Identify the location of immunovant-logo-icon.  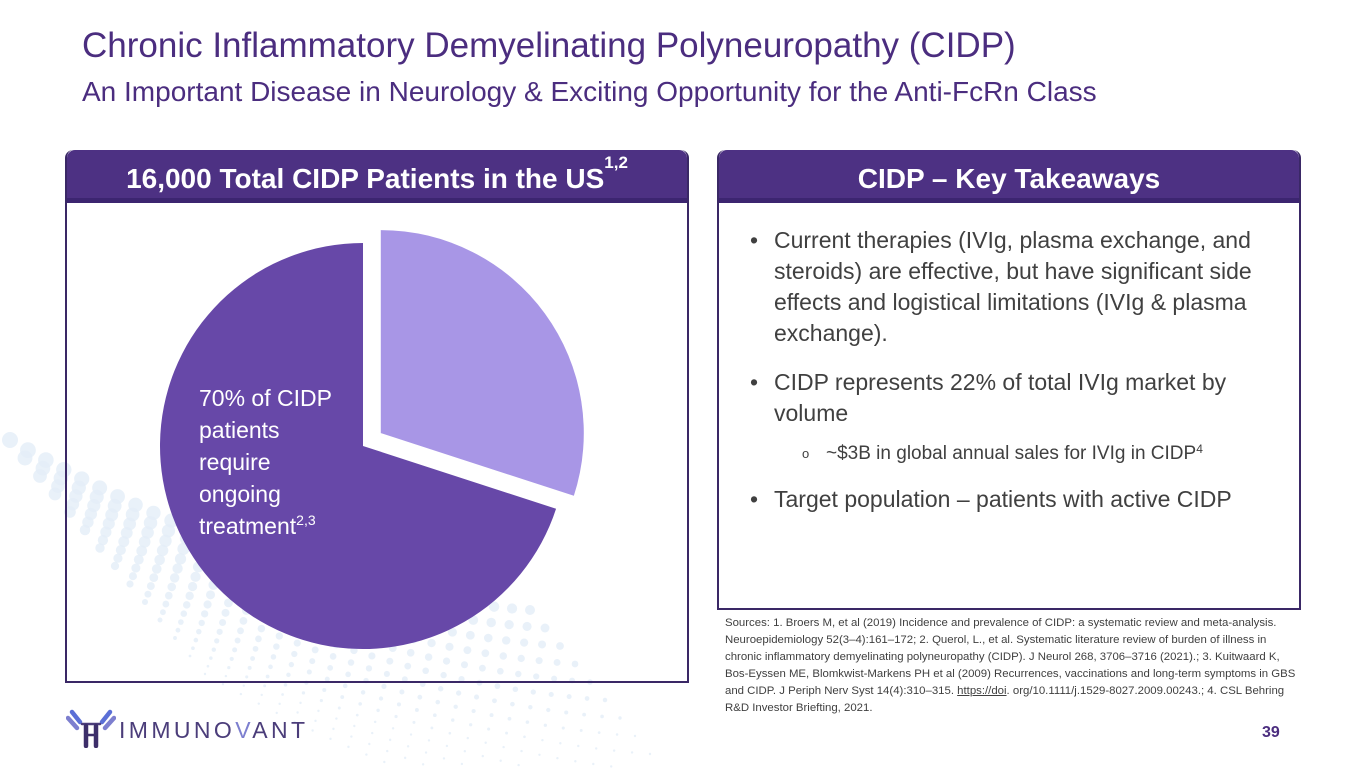
(91, 728).